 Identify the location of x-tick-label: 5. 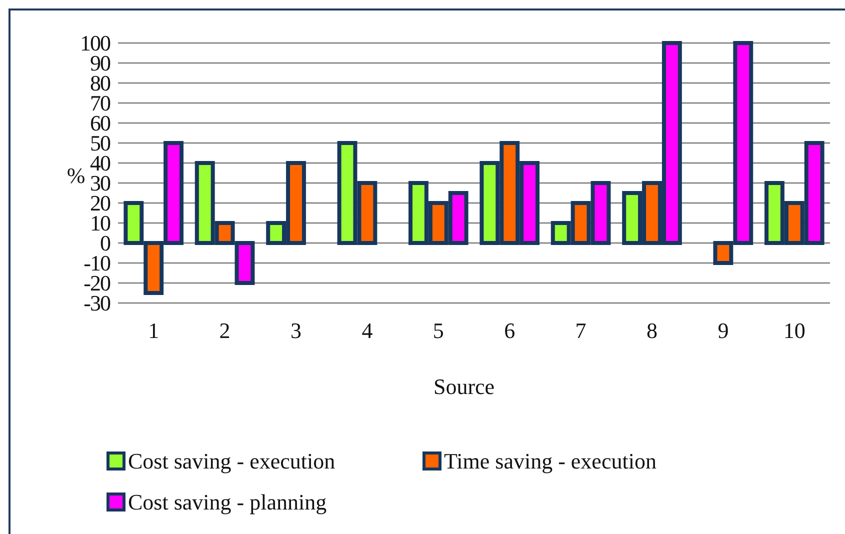
(438, 330).